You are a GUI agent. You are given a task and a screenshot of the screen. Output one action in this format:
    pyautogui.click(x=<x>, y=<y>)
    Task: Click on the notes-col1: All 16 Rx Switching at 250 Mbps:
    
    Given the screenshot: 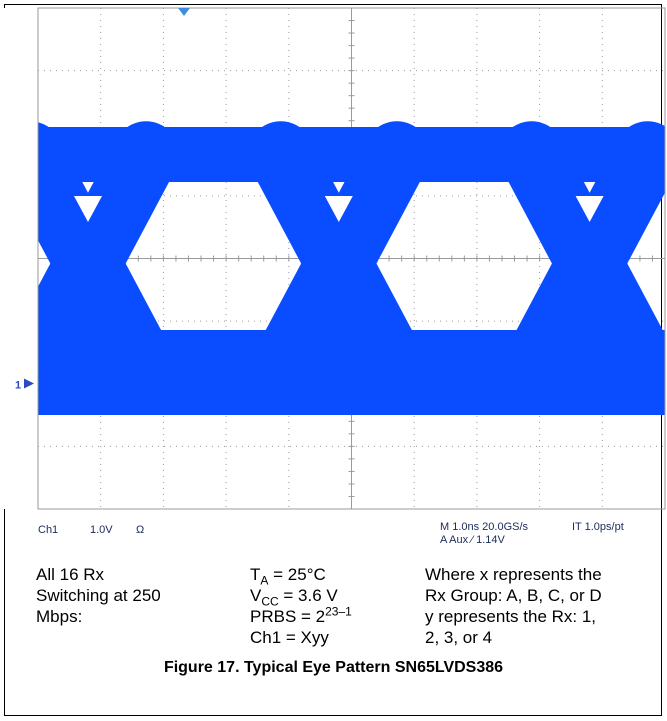 What is the action you would take?
    pyautogui.click(x=98, y=595)
    